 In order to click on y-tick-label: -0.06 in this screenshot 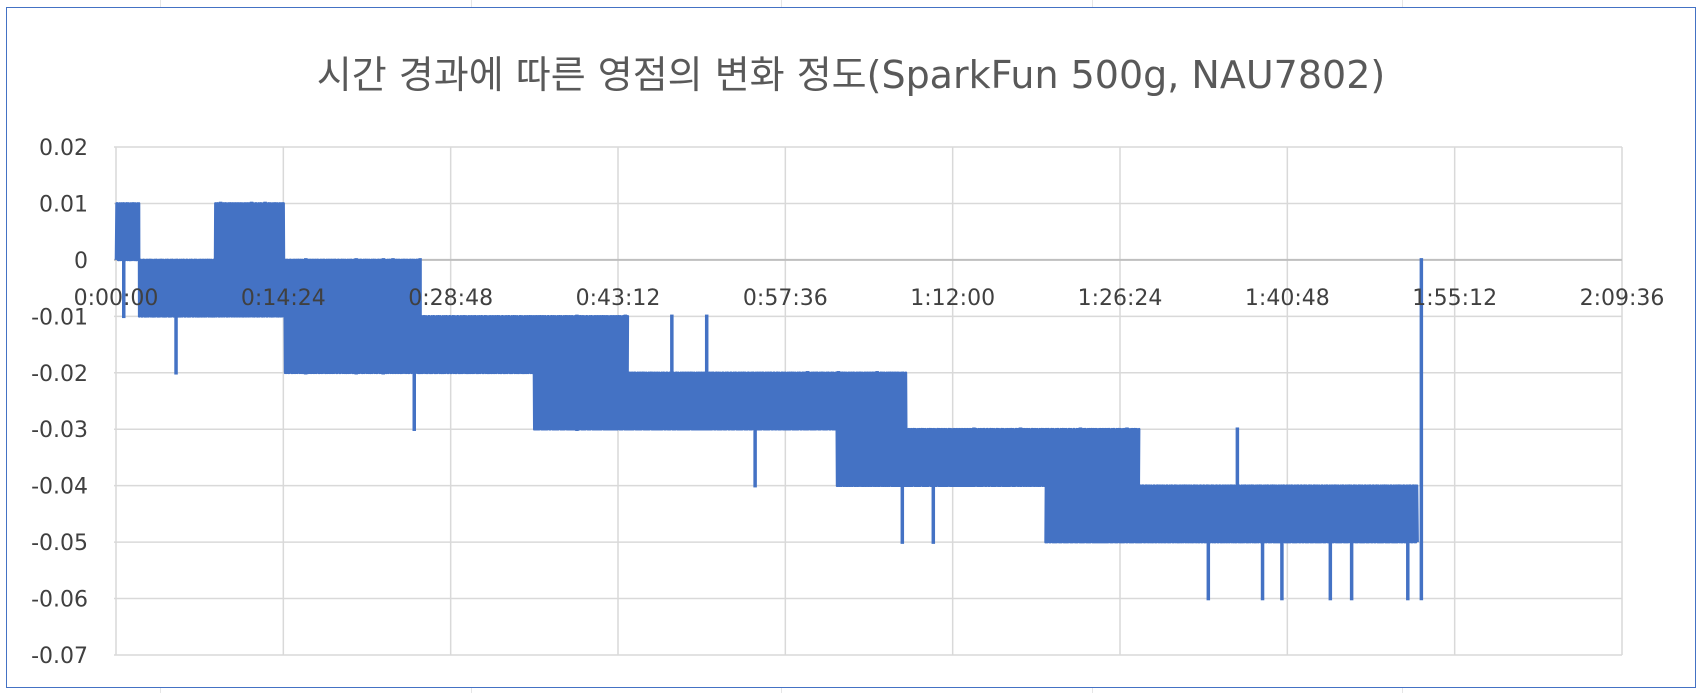, I will do `click(59, 600)`.